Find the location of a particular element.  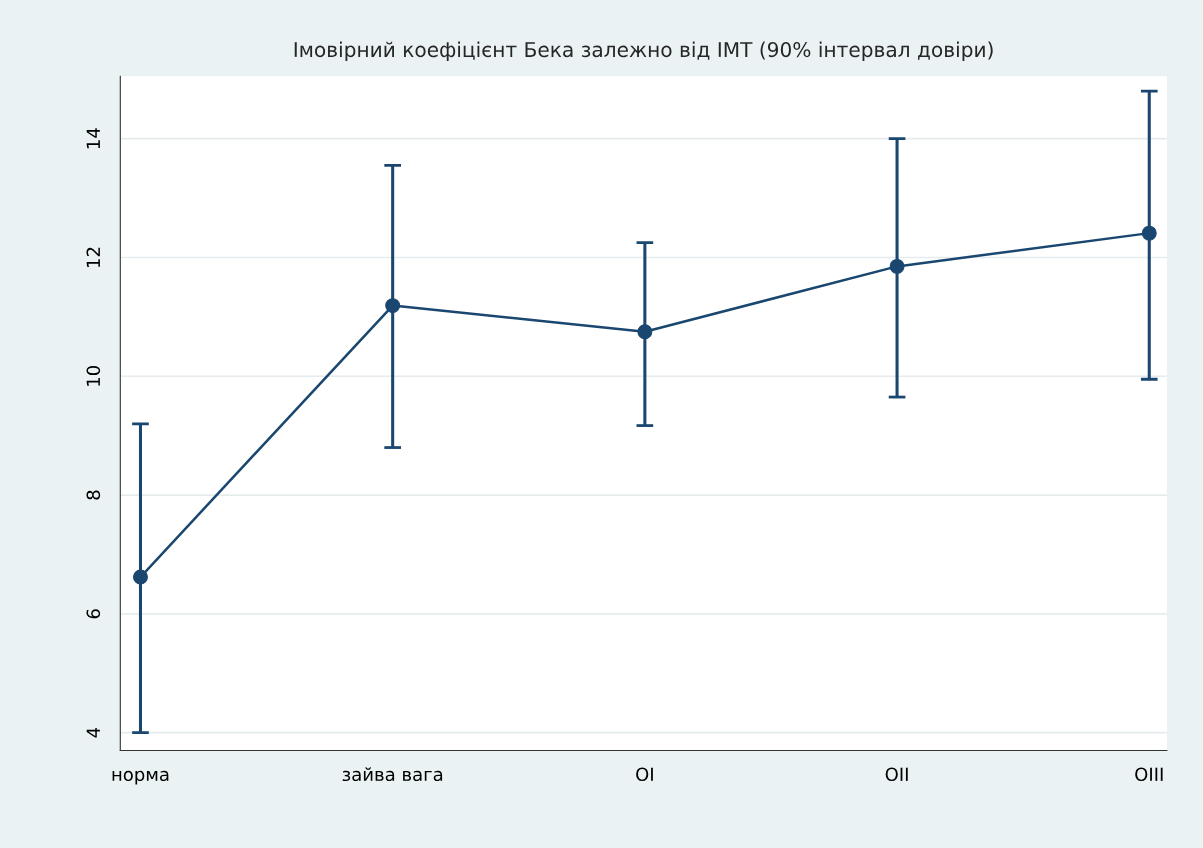

y-tick-label: 8 is located at coordinates (93, 495).